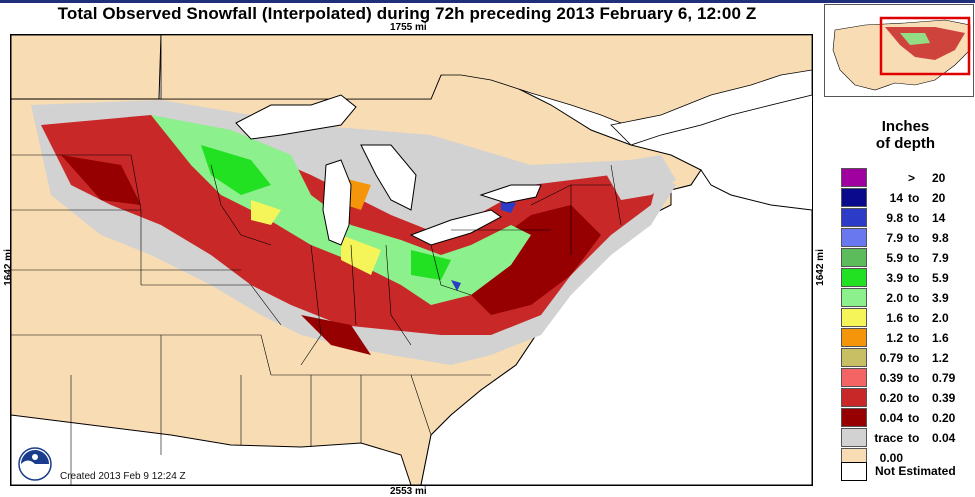 The width and height of the screenshot is (975, 497). What do you see at coordinates (915, 471) in the screenshot?
I see `not-estimated-label: Not Estimated` at bounding box center [915, 471].